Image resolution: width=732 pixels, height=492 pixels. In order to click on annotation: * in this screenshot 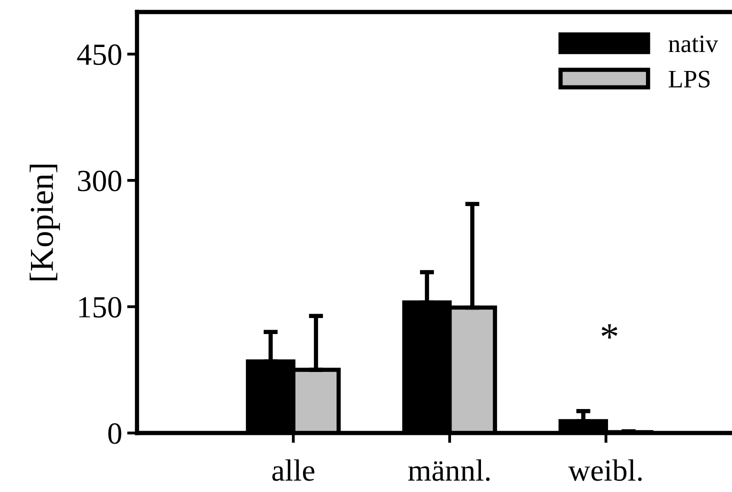, I will do `click(610, 331)`.